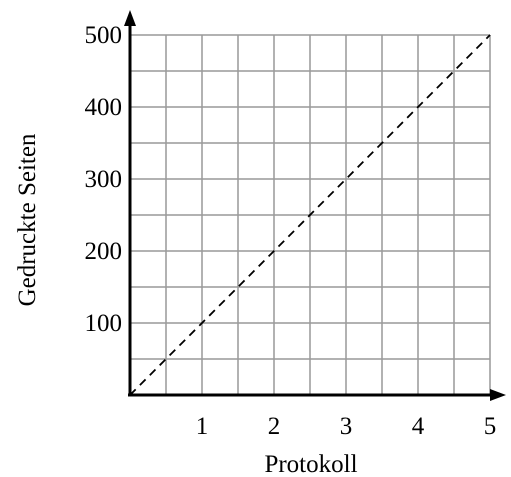  Describe the element at coordinates (104, 251) in the screenshot. I see `y-tick-label: 200` at that location.